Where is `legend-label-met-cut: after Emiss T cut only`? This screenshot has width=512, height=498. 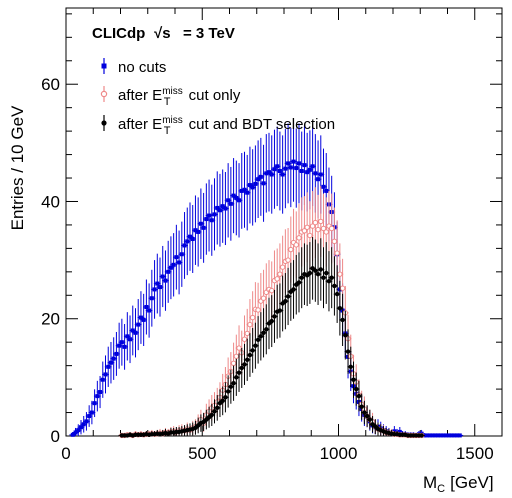 legend-label-met-cut: after Emiss T cut only is located at coordinates (179, 97).